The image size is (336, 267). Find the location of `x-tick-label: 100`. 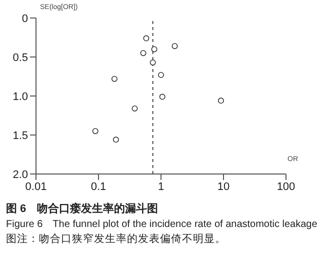

x-tick-label: 100 is located at coordinates (286, 186).